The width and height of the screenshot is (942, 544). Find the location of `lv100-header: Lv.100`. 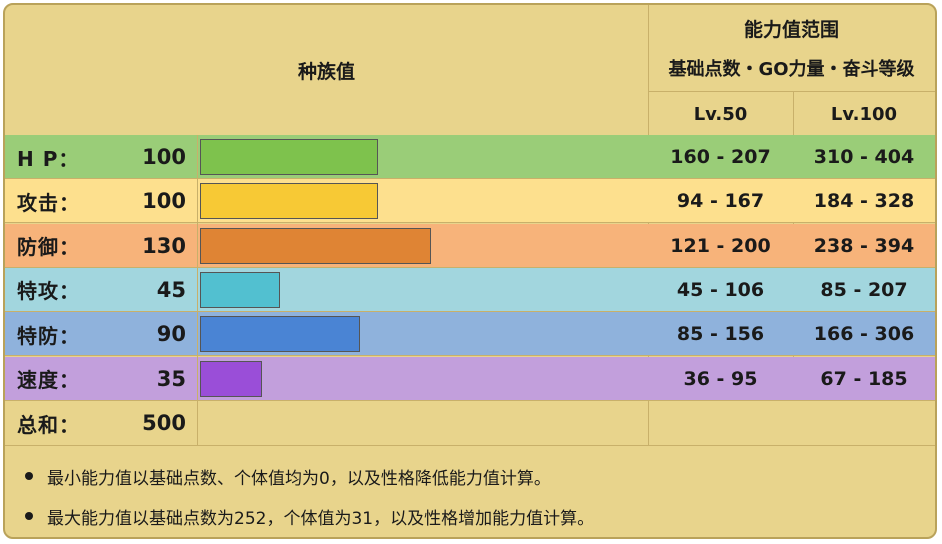

lv100-header: Lv.100 is located at coordinates (864, 114).